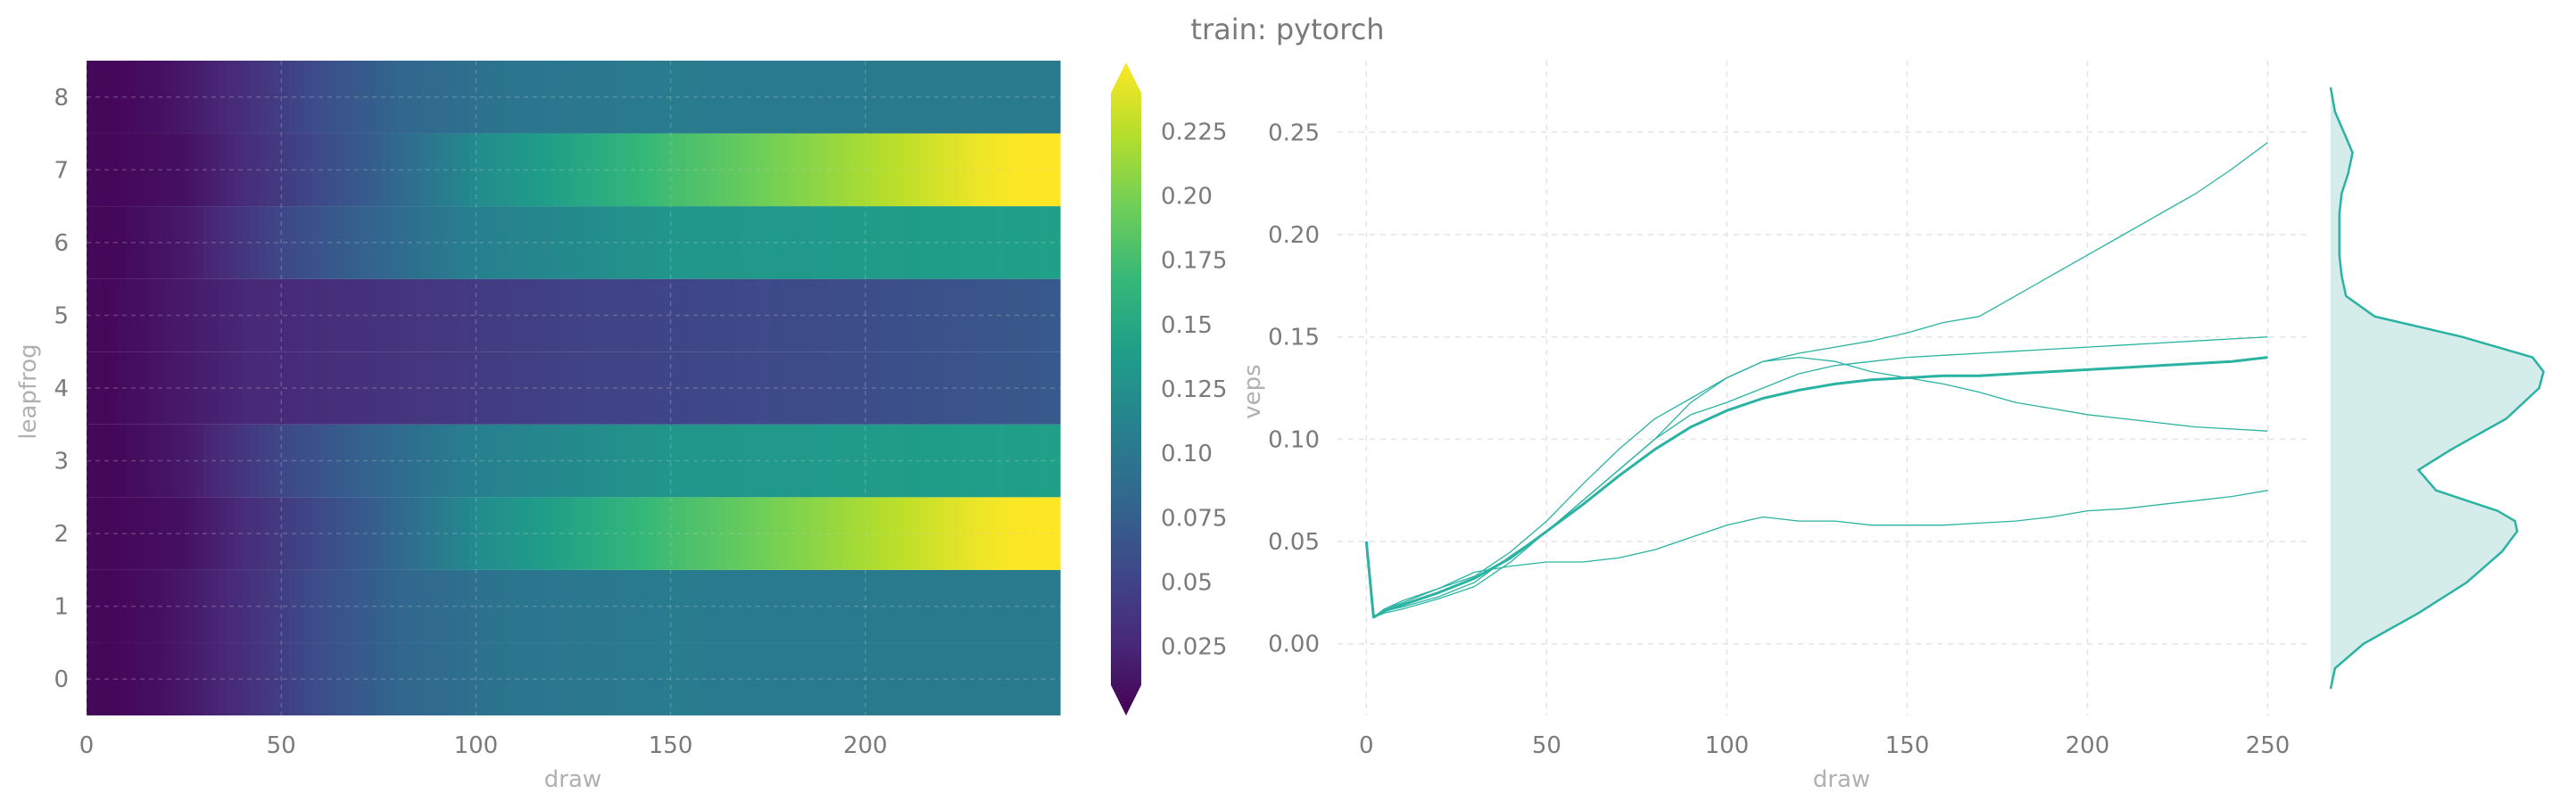 This screenshot has width=2576, height=810. Describe the element at coordinates (61, 243) in the screenshot. I see `heatmap-y-tick-label: 6` at that location.